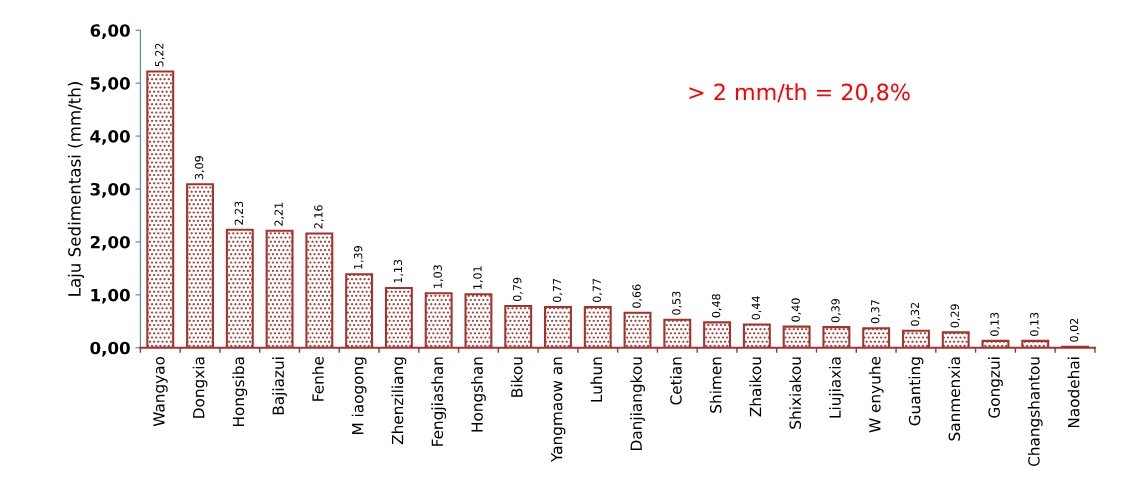 This screenshot has height=504, width=1123. I want to click on y-tick-label: 5,00, so click(110, 84).